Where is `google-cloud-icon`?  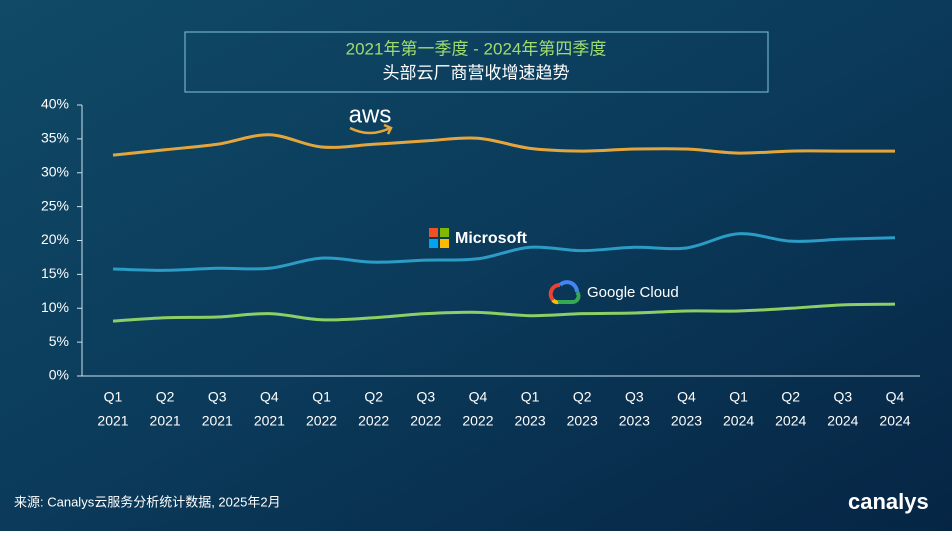
google-cloud-icon is located at coordinates (564, 292).